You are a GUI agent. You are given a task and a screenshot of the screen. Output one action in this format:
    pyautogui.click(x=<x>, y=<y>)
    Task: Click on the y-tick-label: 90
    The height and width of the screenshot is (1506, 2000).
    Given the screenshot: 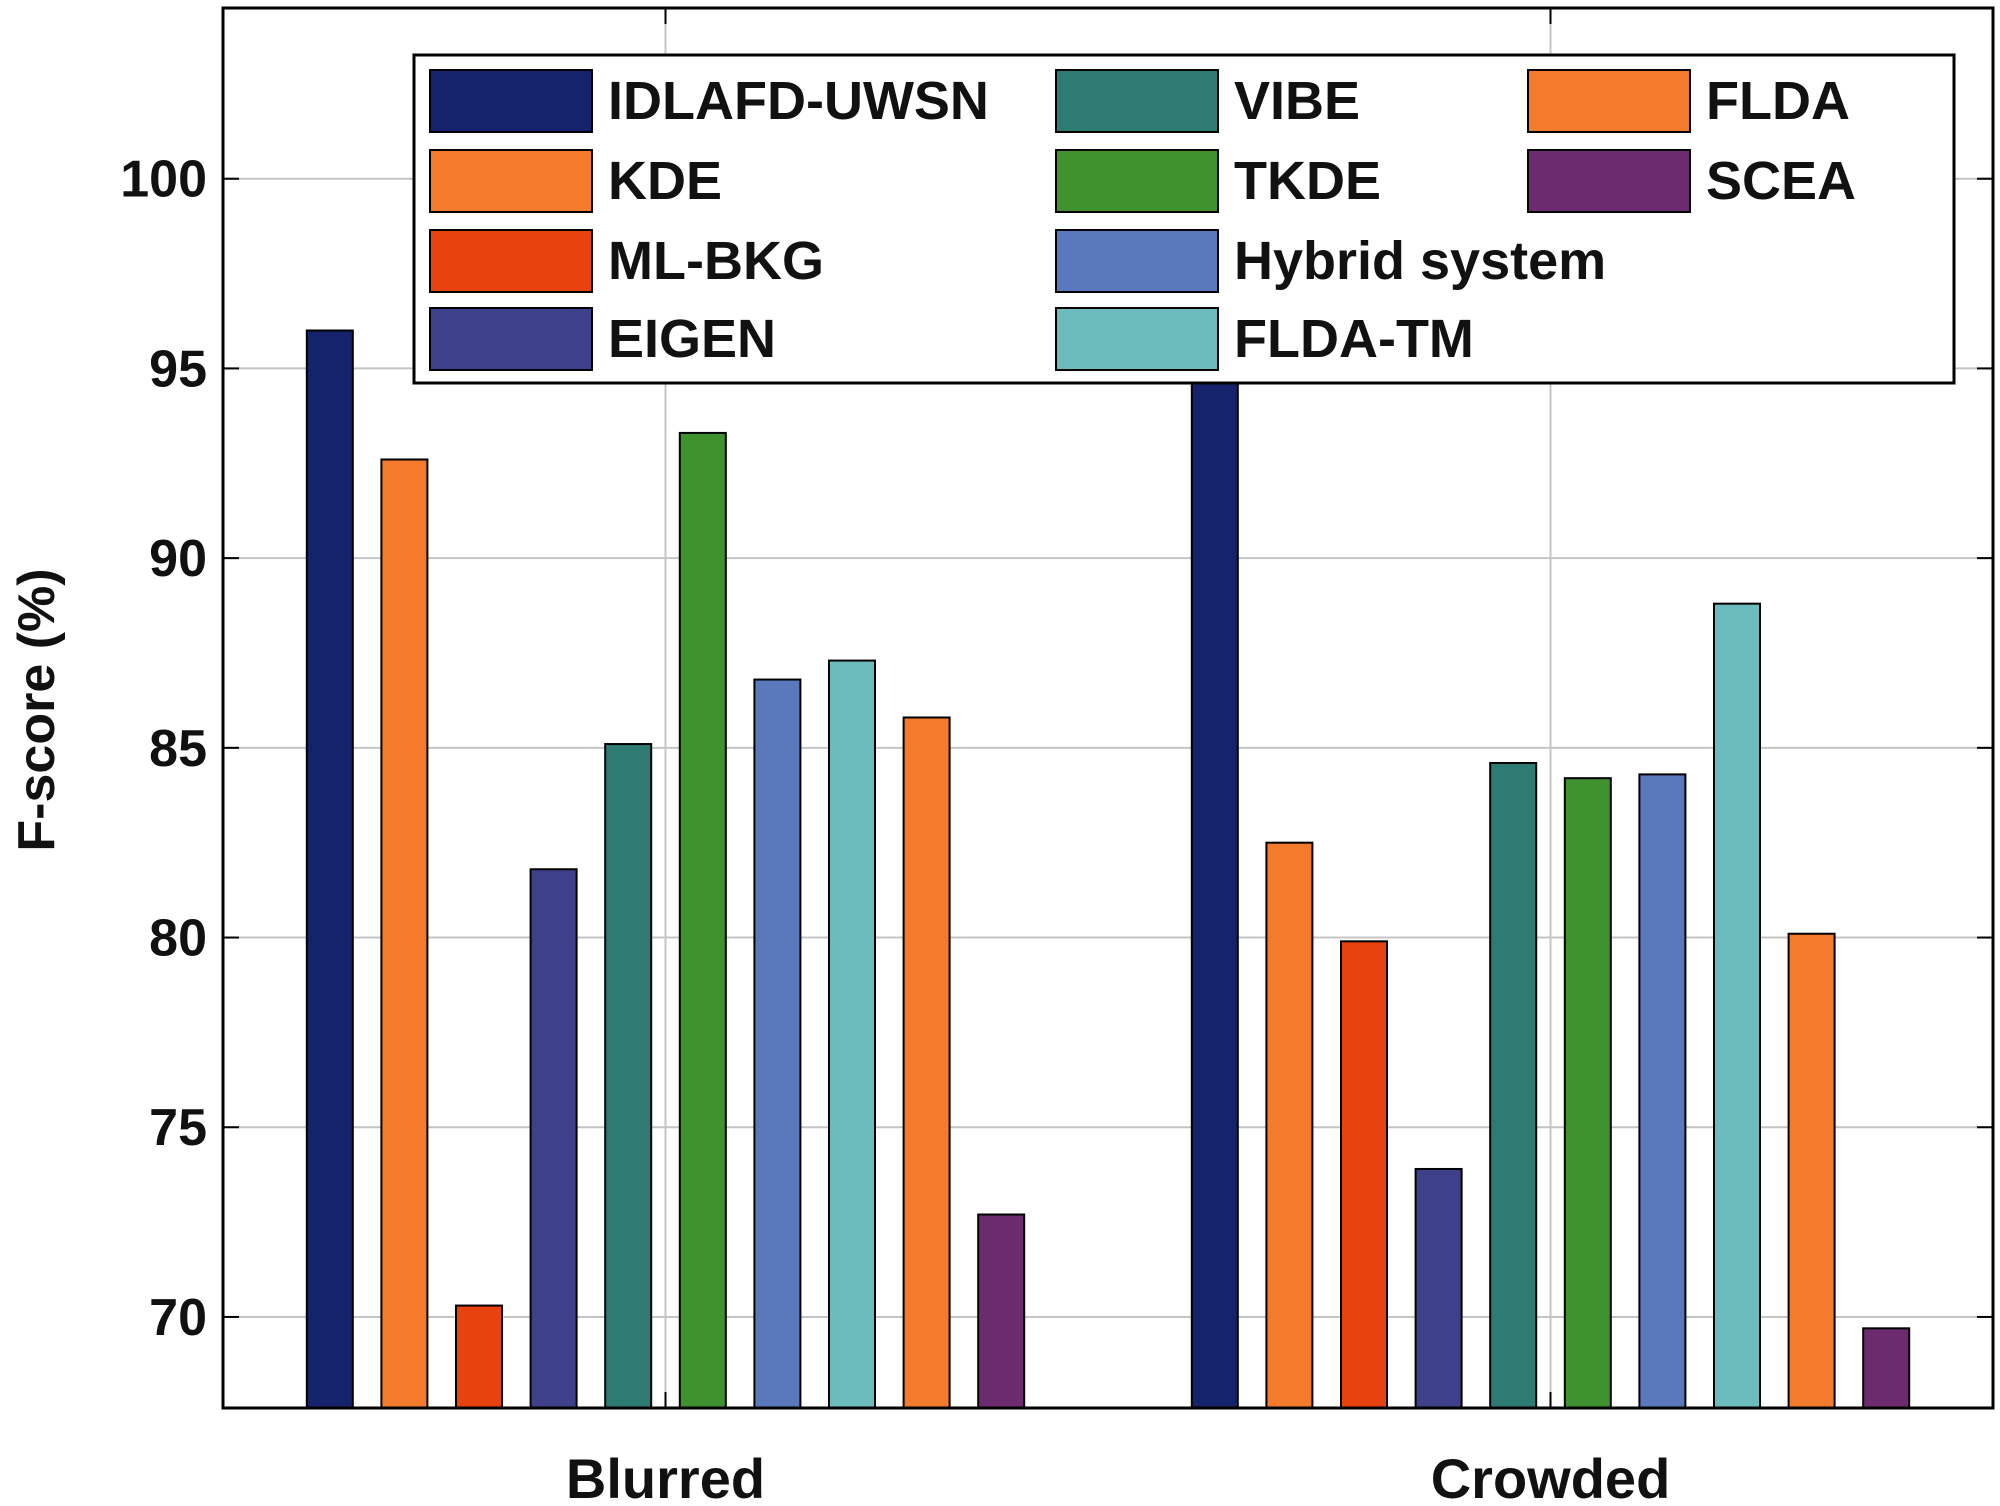 What is the action you would take?
    pyautogui.click(x=178, y=559)
    